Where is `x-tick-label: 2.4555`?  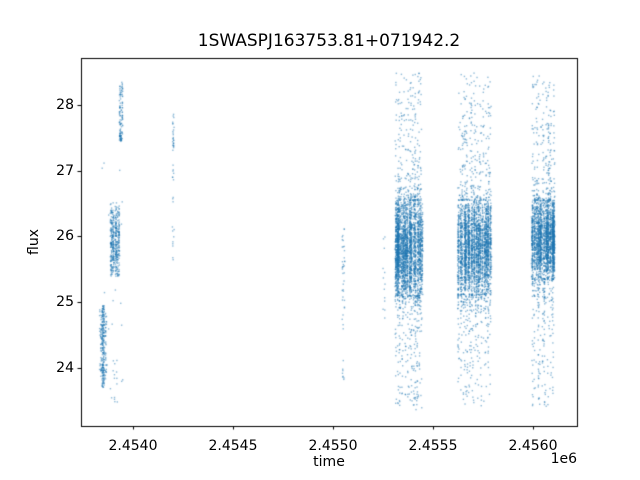 x-tick-label: 2.4555 is located at coordinates (433, 446).